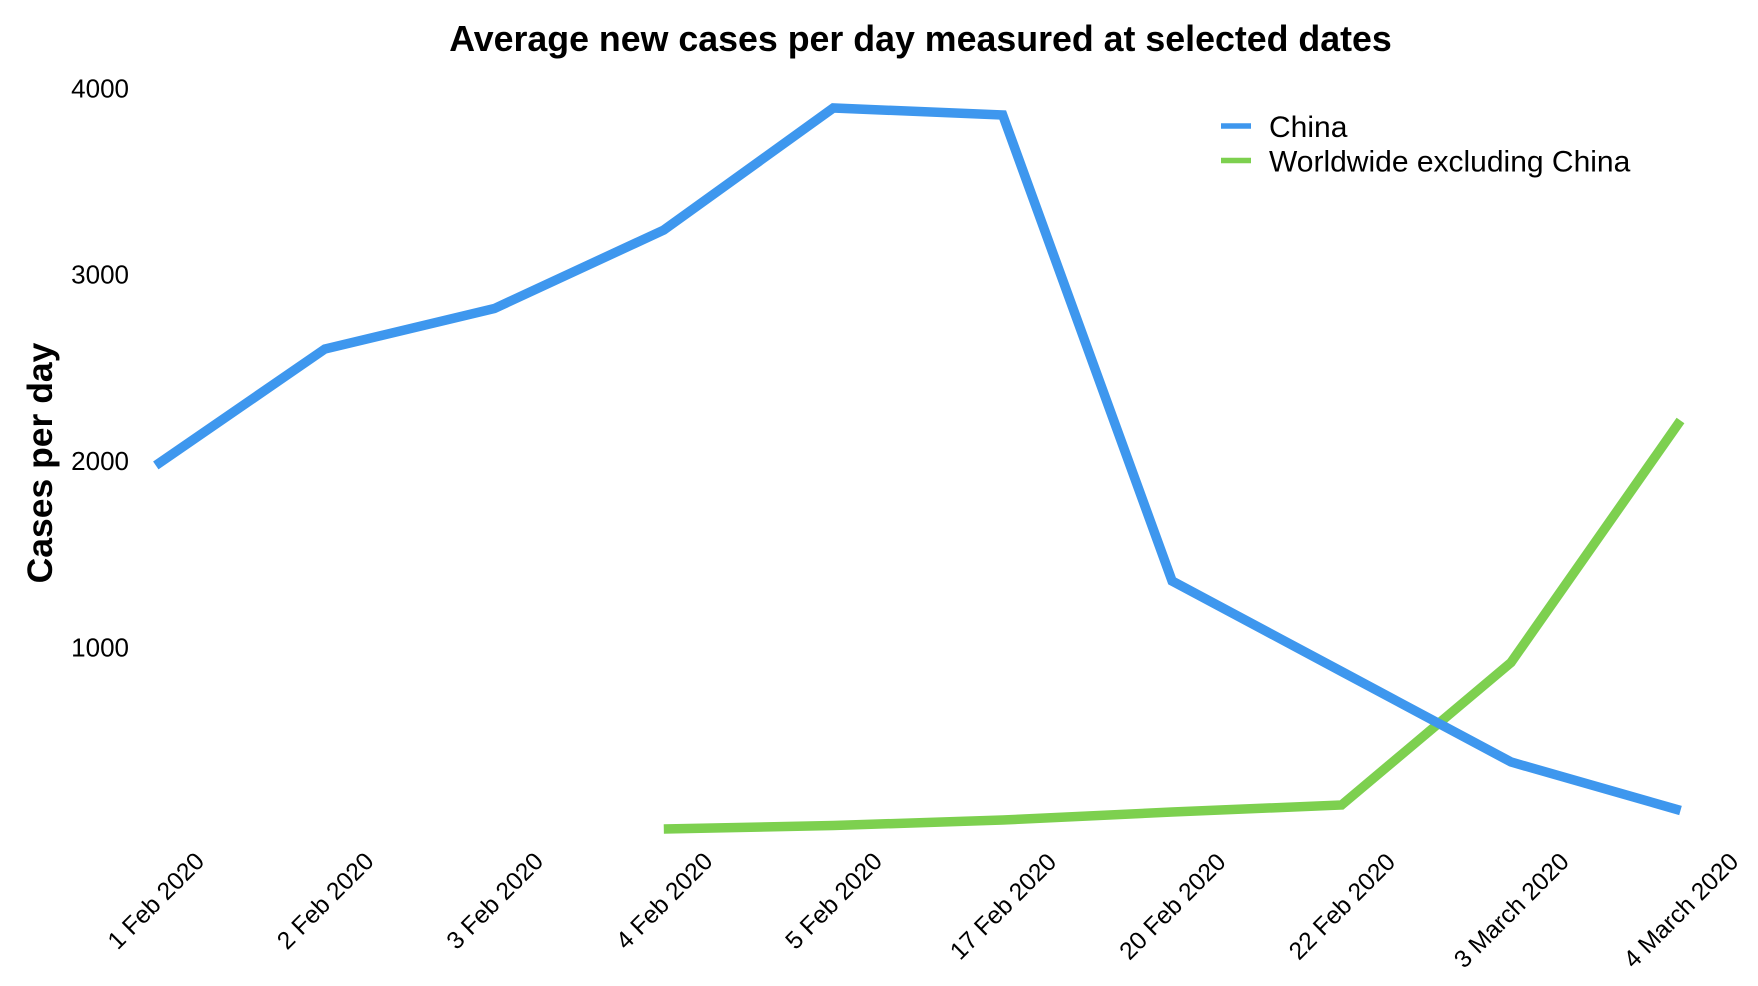  Describe the element at coordinates (100, 461) in the screenshot. I see `svg-text: 2000` at that location.